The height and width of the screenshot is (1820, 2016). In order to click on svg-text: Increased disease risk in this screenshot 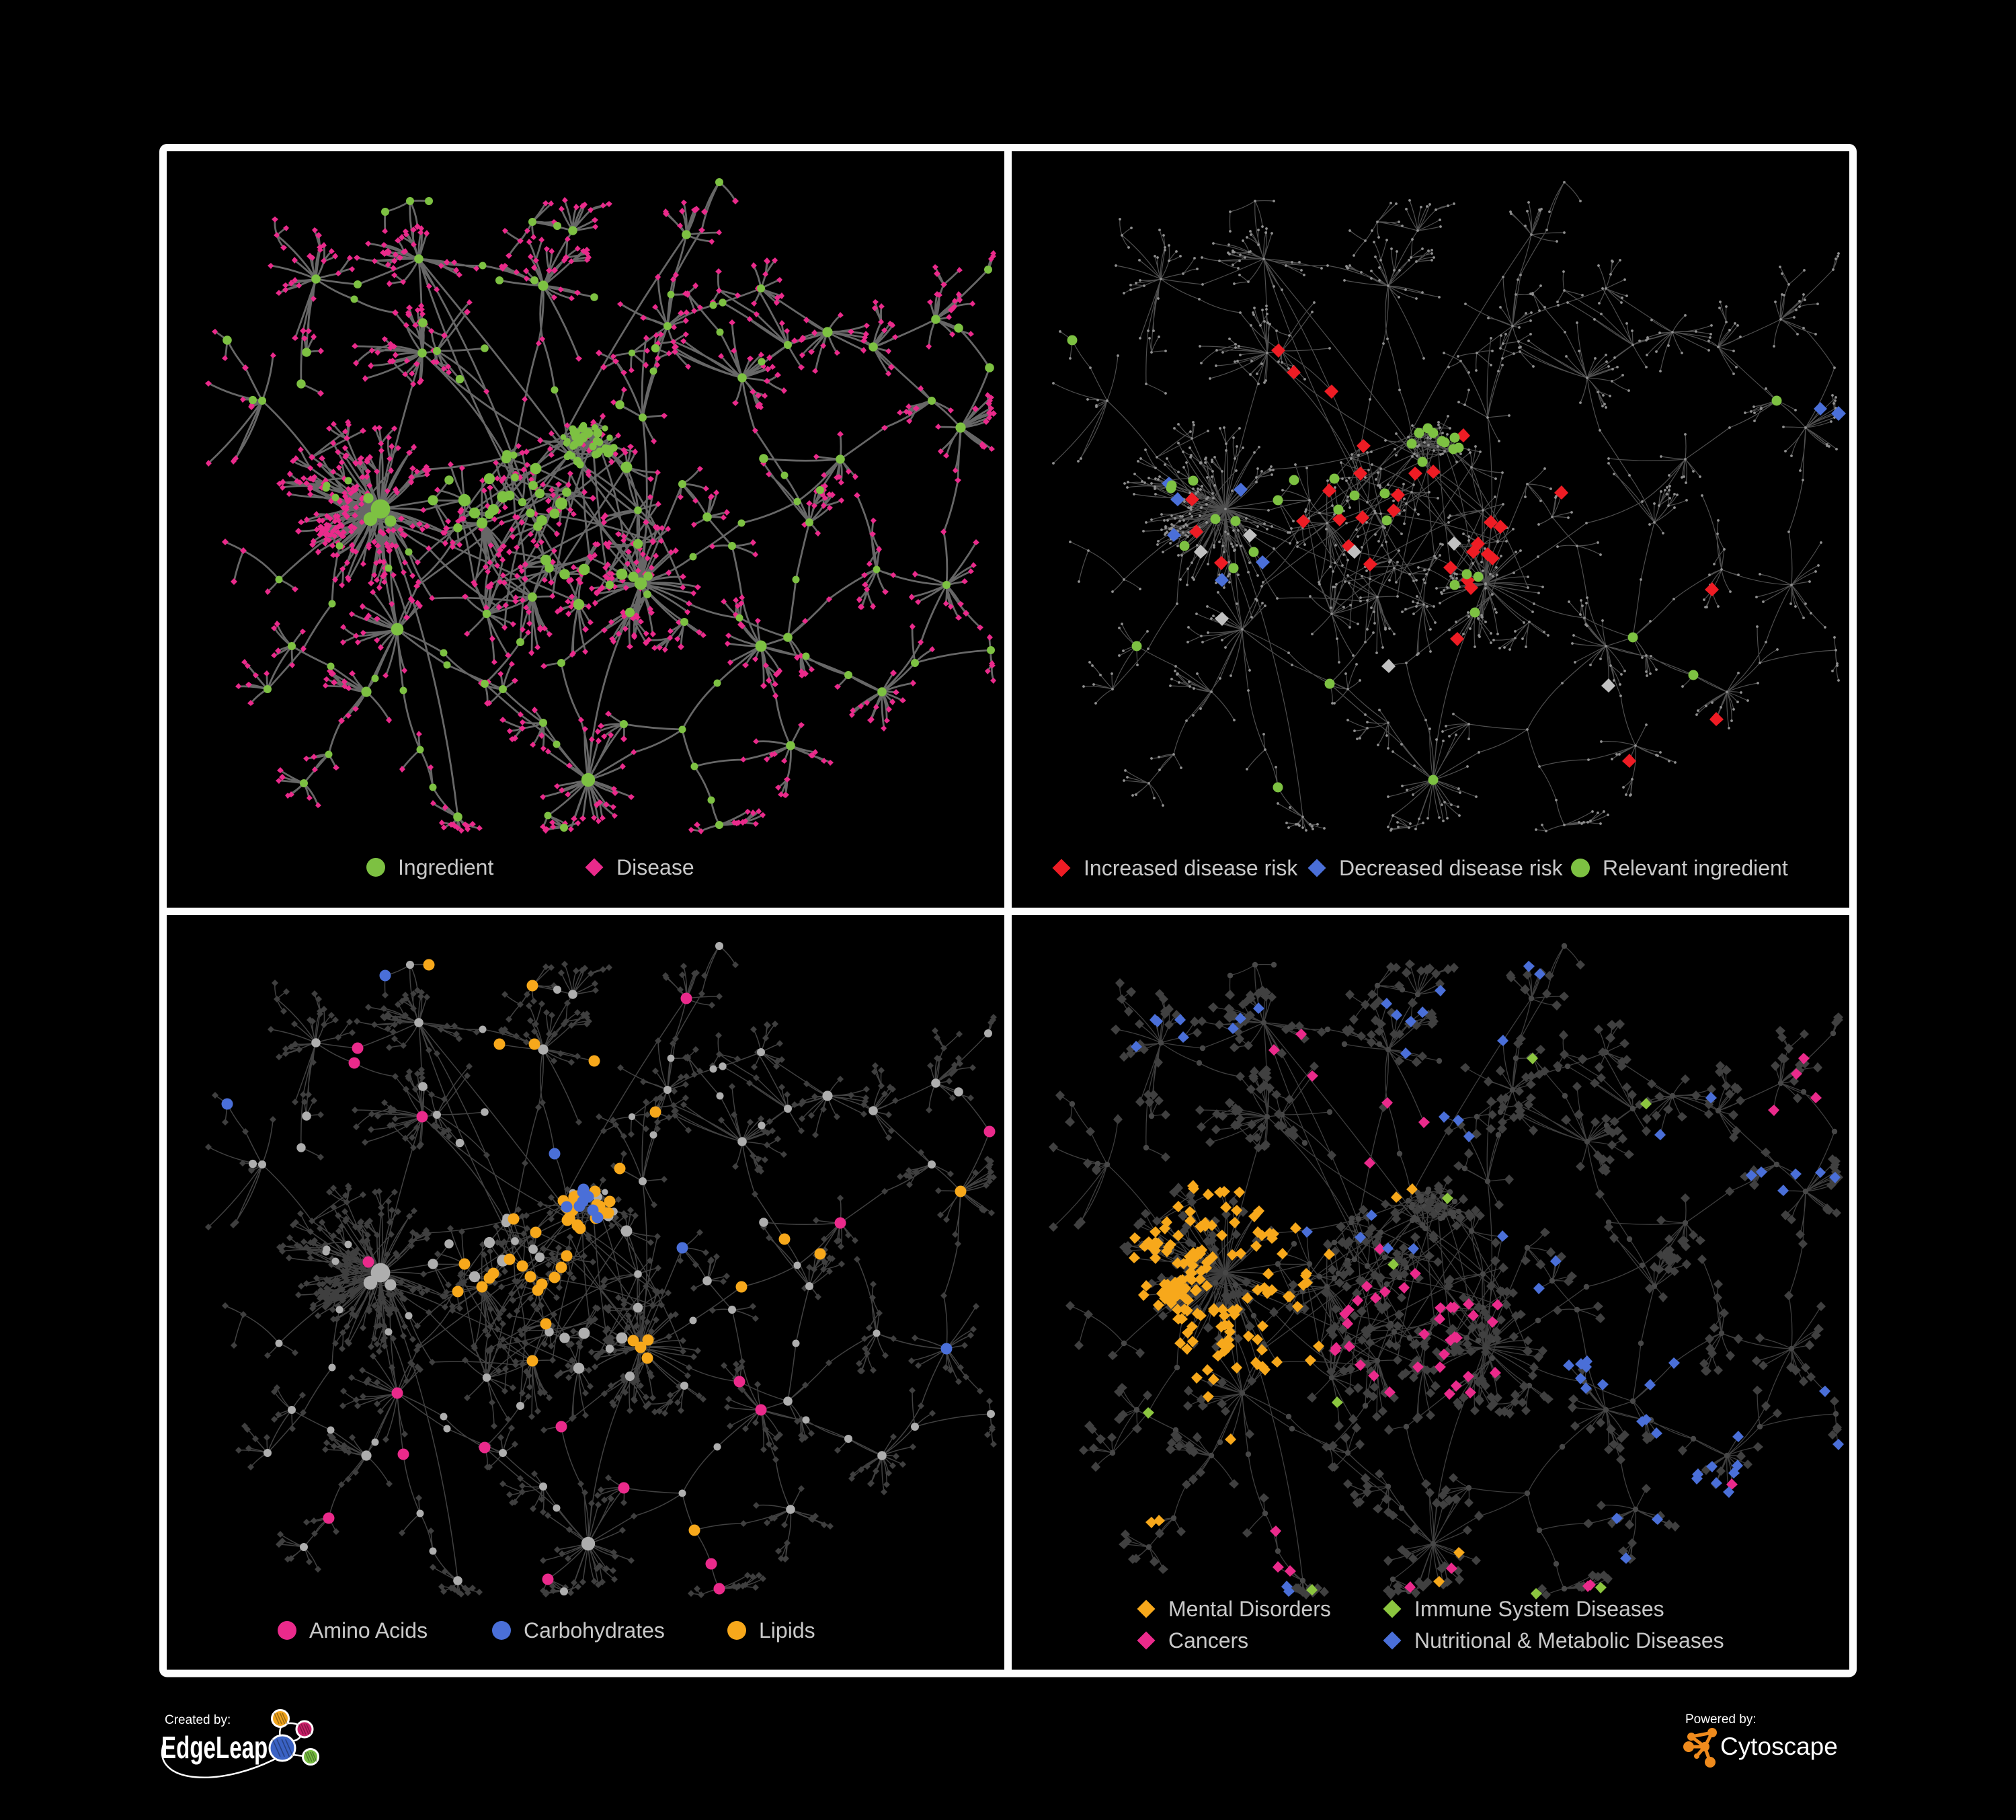, I will do `click(1191, 868)`.